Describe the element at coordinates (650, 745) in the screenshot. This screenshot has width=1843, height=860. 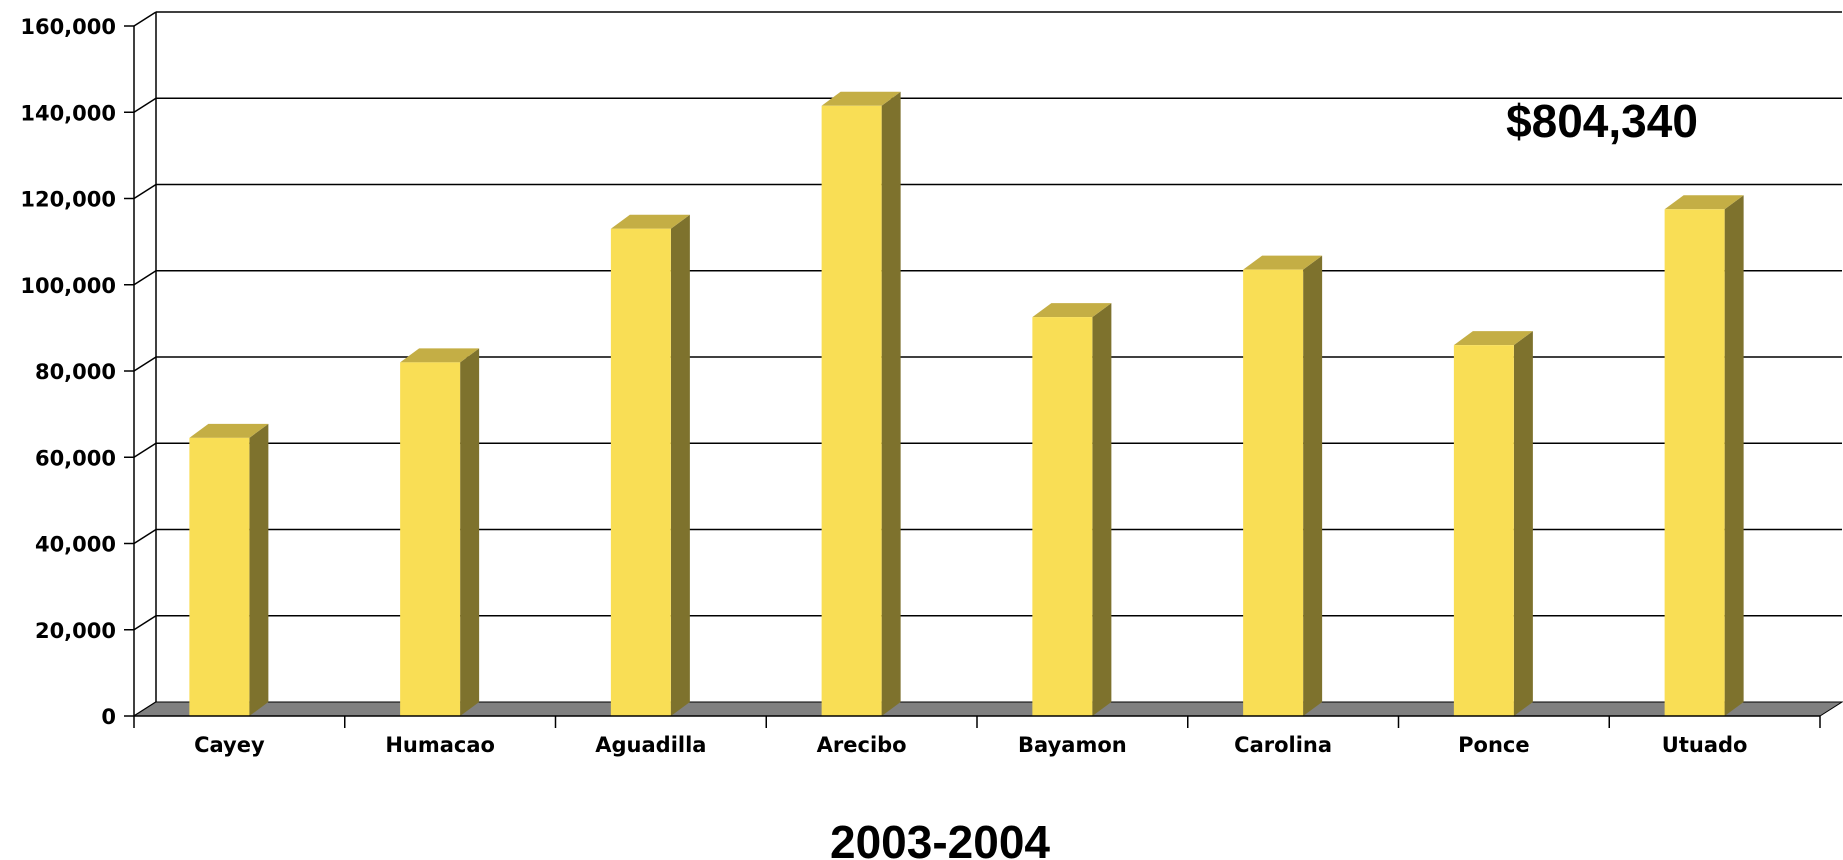
I see `x-tick-label: Aguadilla` at that location.